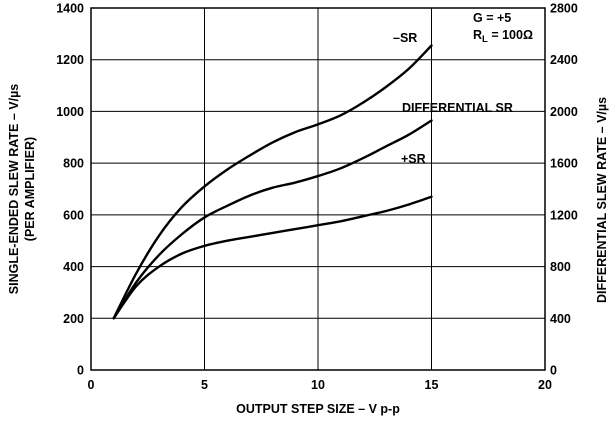 The image size is (615, 430). Describe the element at coordinates (73, 164) in the screenshot. I see `y-left-tick-label-4: 800` at that location.